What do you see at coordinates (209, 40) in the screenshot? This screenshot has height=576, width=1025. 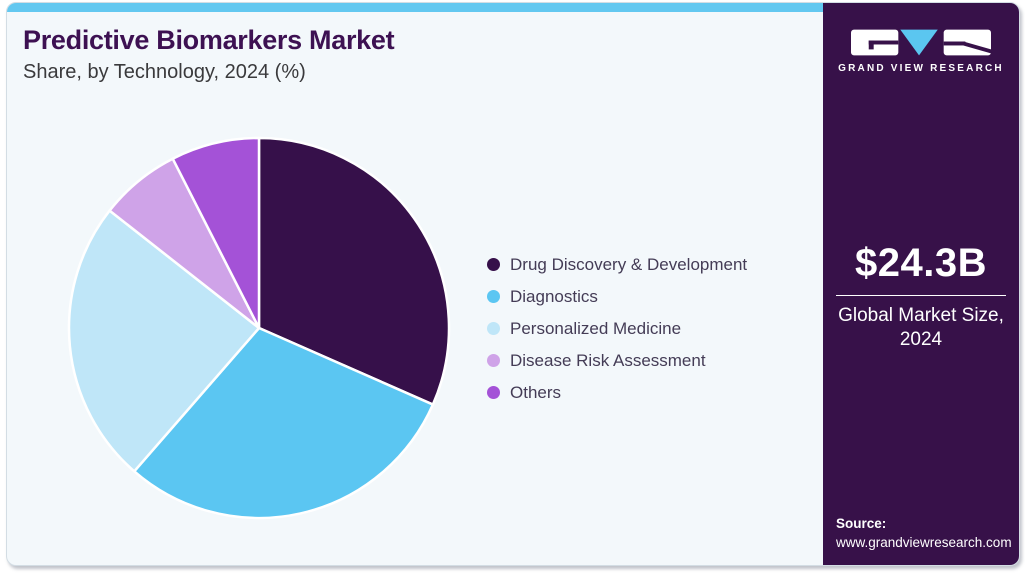 I see `page-title: Predictive Biomarkers Market` at bounding box center [209, 40].